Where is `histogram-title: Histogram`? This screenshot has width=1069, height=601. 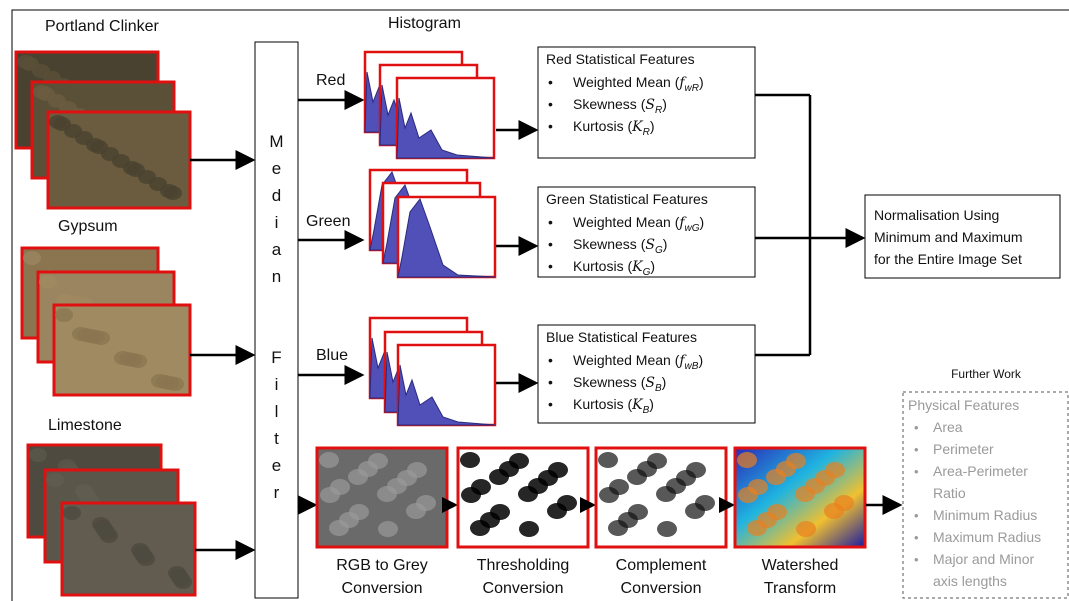 histogram-title: Histogram is located at coordinates (424, 23).